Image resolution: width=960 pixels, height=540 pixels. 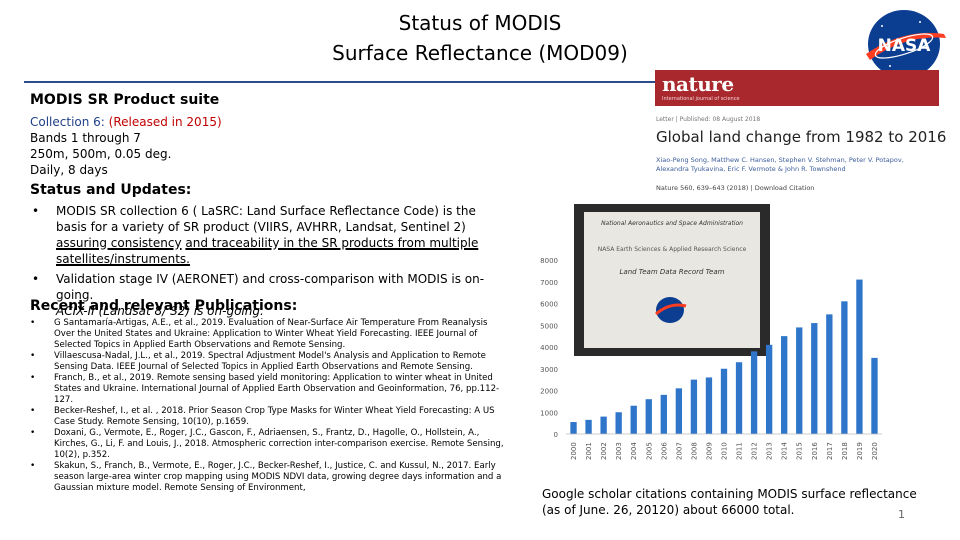 What do you see at coordinates (111, 190) in the screenshot?
I see `status-heading: Status and Updates:` at bounding box center [111, 190].